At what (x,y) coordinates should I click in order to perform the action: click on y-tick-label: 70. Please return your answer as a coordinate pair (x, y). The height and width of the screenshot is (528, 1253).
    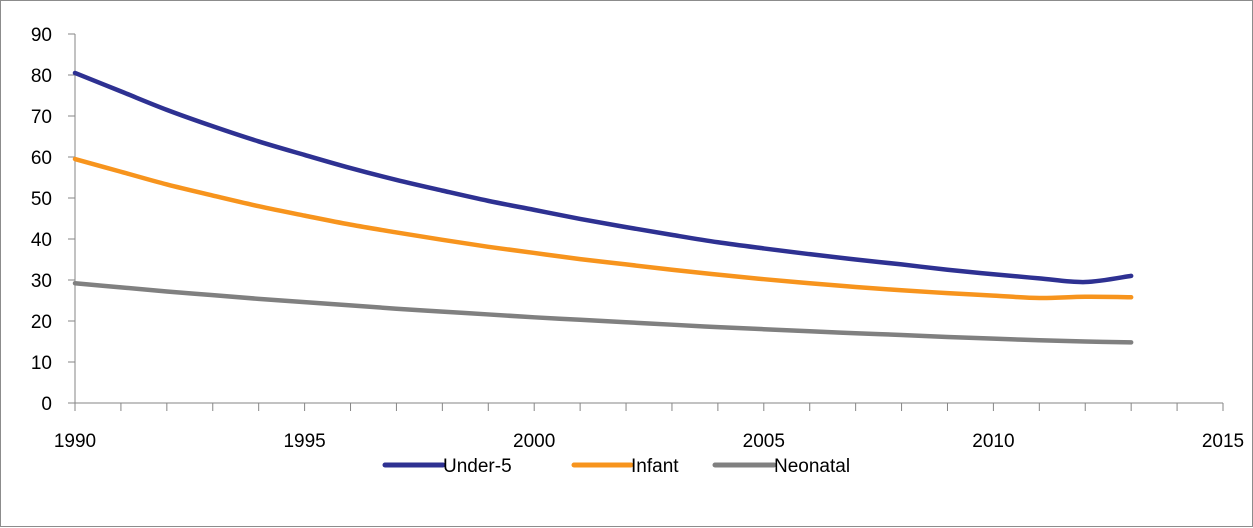
    Looking at the image, I should click on (41, 117).